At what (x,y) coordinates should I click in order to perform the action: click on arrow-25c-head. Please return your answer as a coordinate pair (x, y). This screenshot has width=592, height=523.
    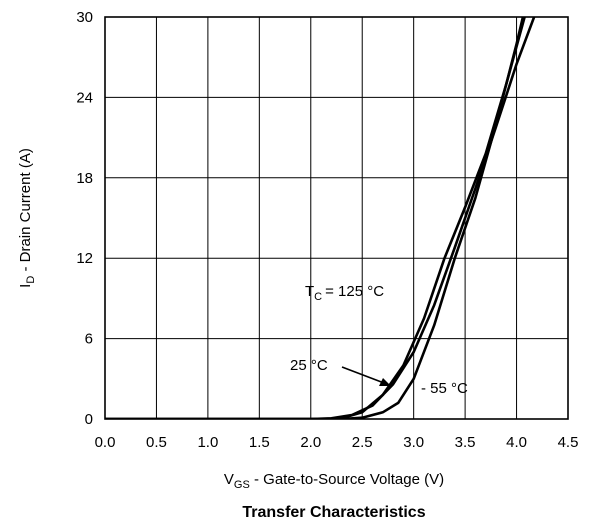
    Looking at the image, I should click on (385, 382).